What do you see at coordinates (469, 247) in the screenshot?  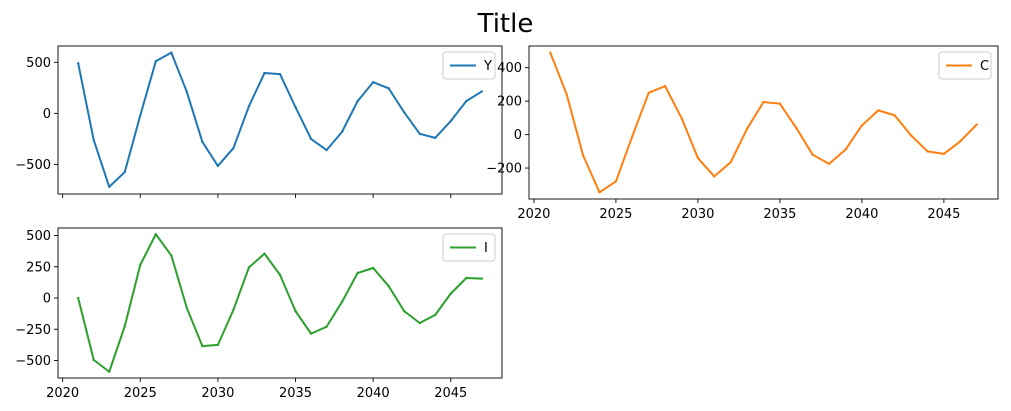 I see `legend: I` at bounding box center [469, 247].